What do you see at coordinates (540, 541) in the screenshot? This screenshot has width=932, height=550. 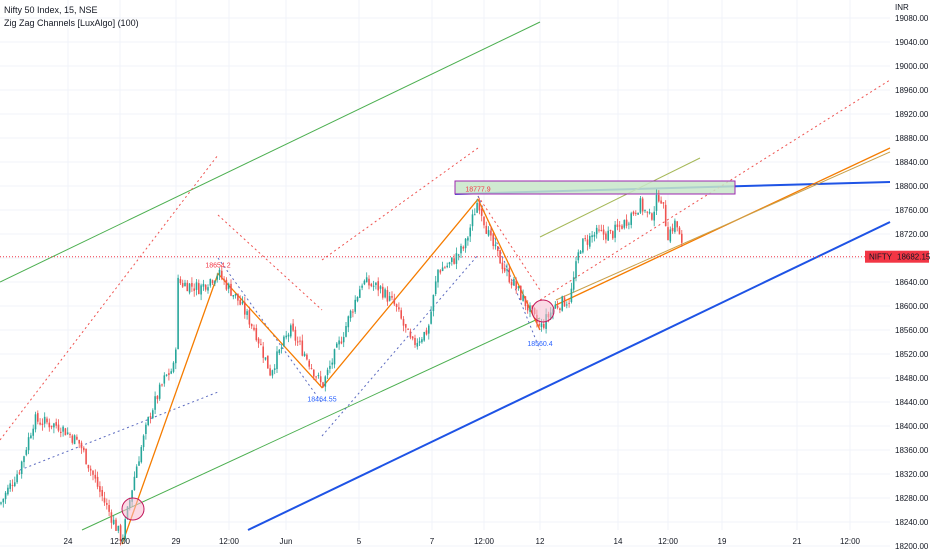 I see `x-tick-label: 12` at bounding box center [540, 541].